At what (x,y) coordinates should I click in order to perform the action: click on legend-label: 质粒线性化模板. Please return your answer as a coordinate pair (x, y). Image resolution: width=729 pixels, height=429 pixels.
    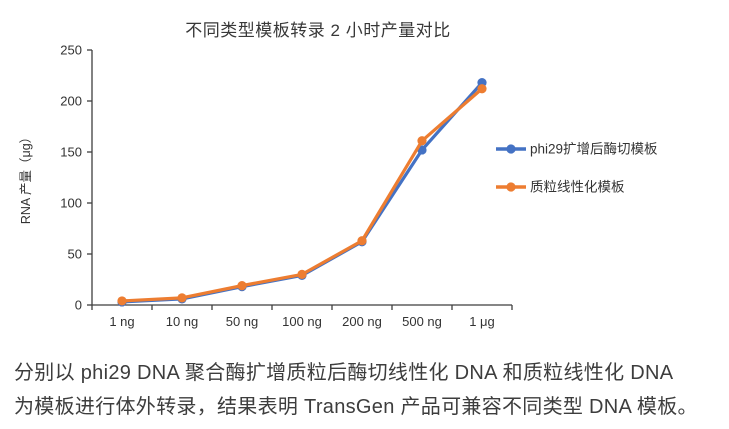
    Looking at the image, I should click on (577, 187).